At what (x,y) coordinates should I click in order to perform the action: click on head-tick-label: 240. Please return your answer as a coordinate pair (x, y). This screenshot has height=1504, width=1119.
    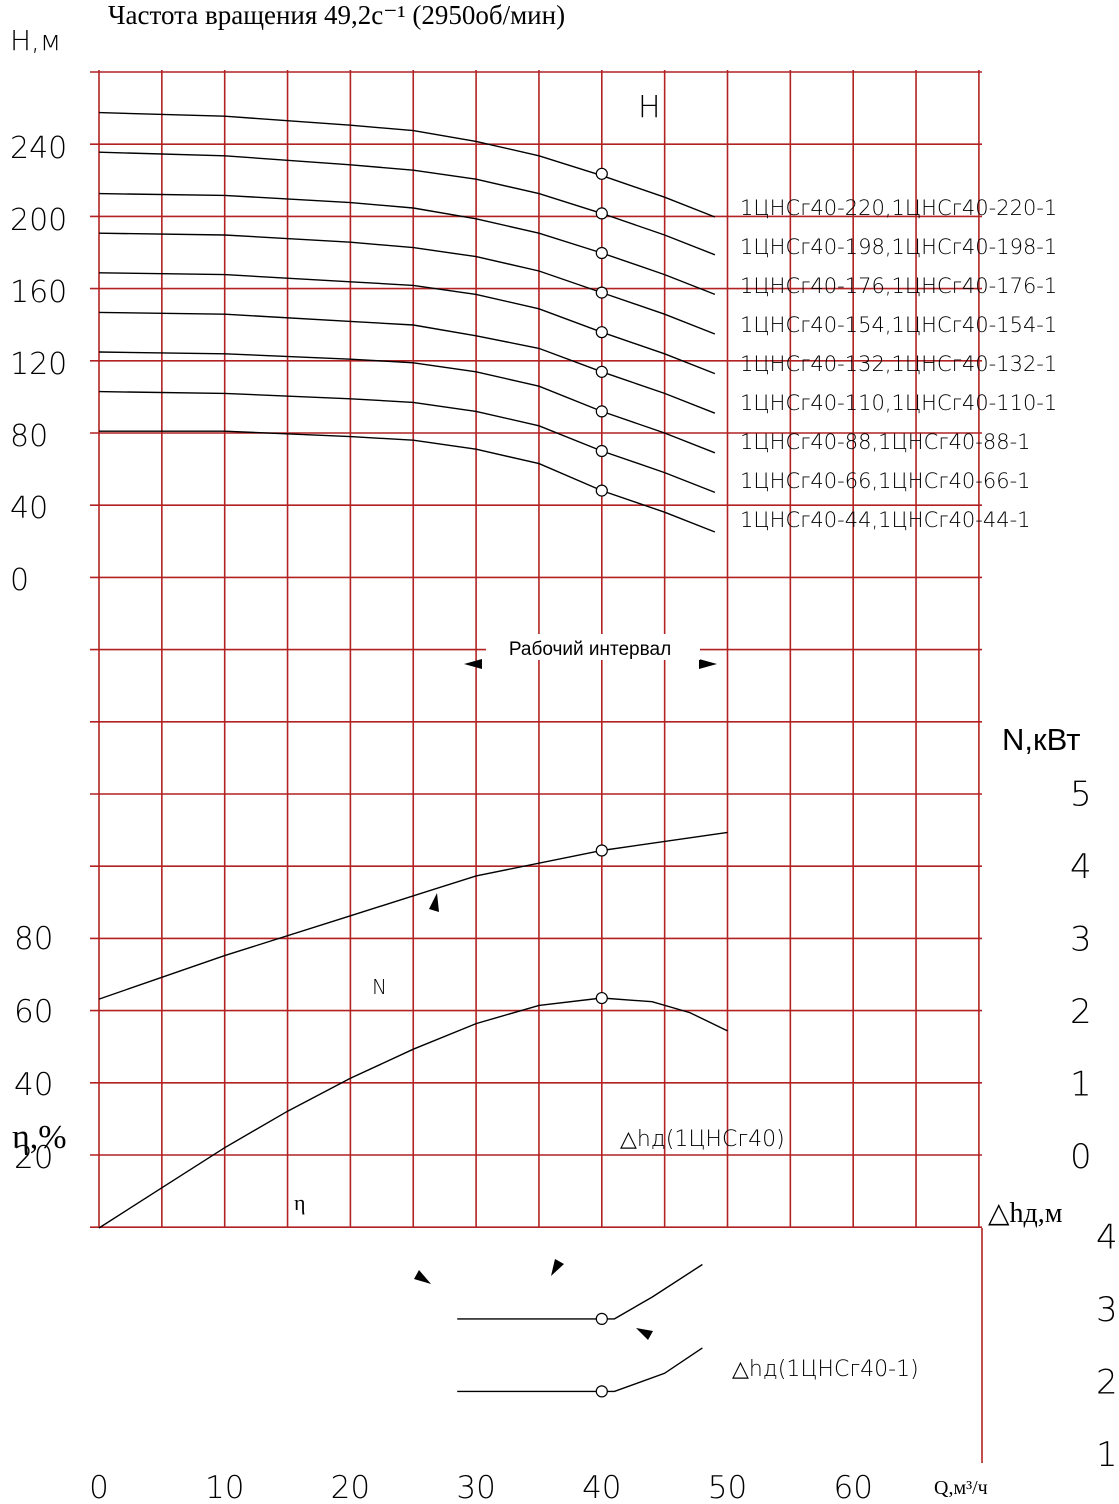
    Looking at the image, I should click on (38, 148).